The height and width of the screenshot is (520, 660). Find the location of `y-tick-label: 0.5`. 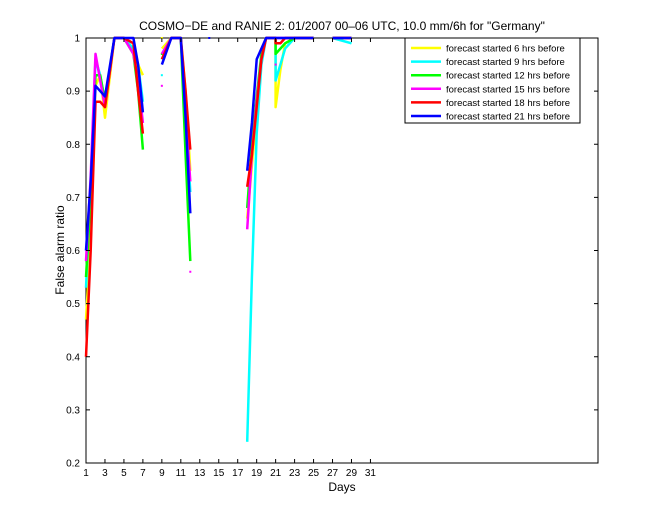

y-tick-label: 0.5 is located at coordinates (73, 304).